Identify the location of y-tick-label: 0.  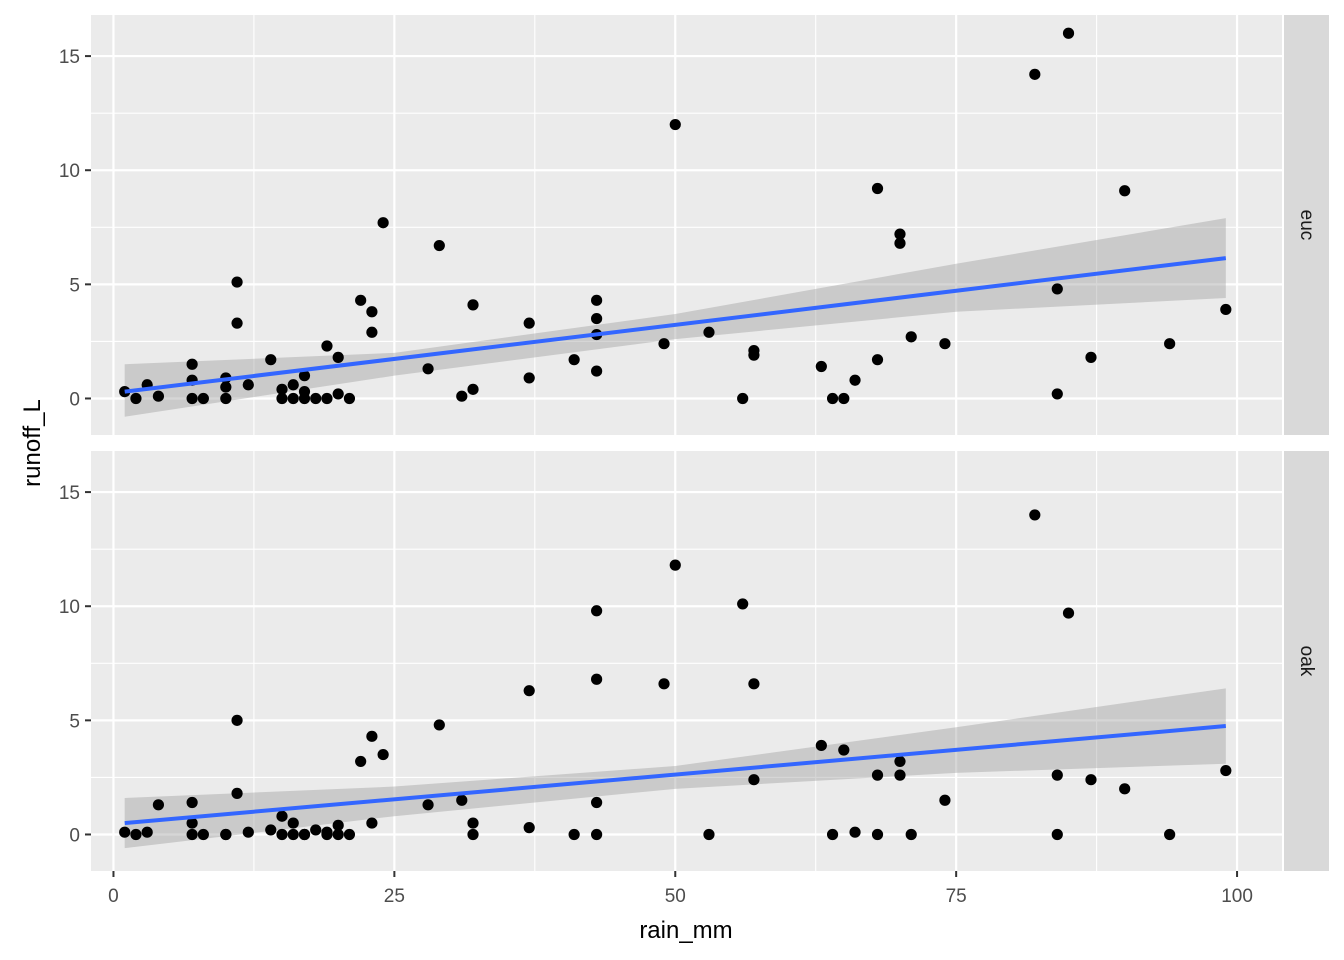
(74, 399).